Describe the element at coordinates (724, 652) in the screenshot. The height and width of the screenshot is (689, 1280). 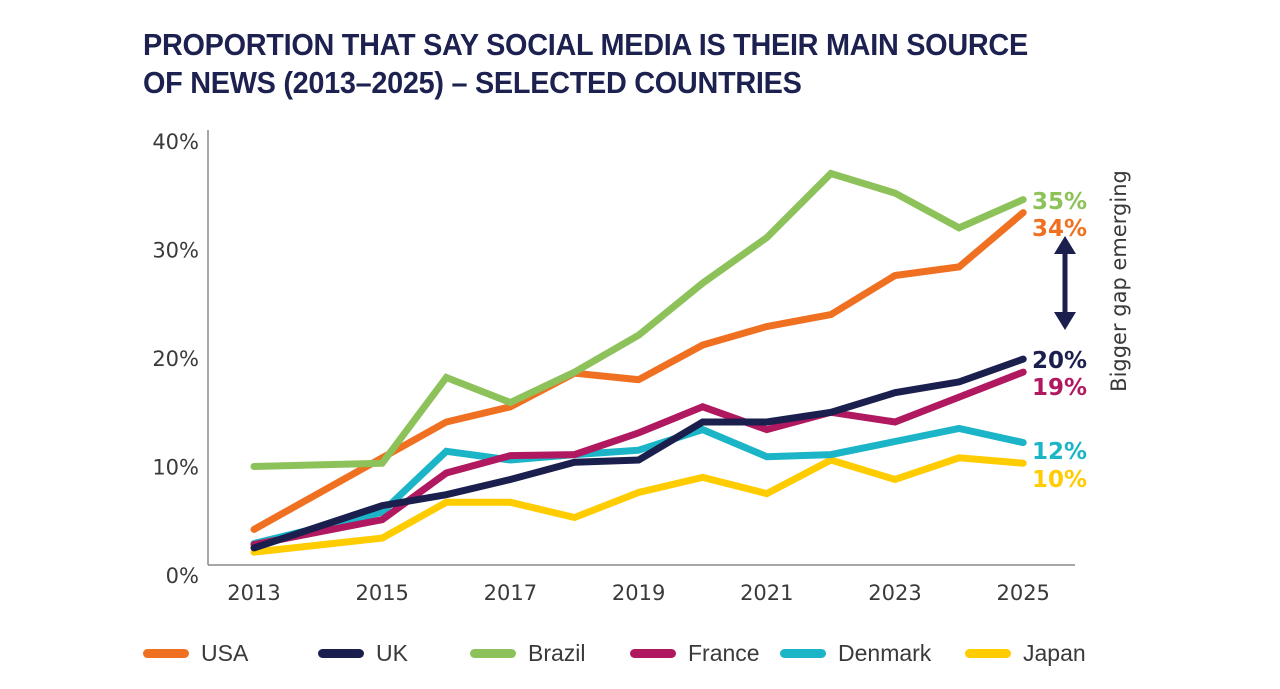
I see `legend-label: France` at that location.